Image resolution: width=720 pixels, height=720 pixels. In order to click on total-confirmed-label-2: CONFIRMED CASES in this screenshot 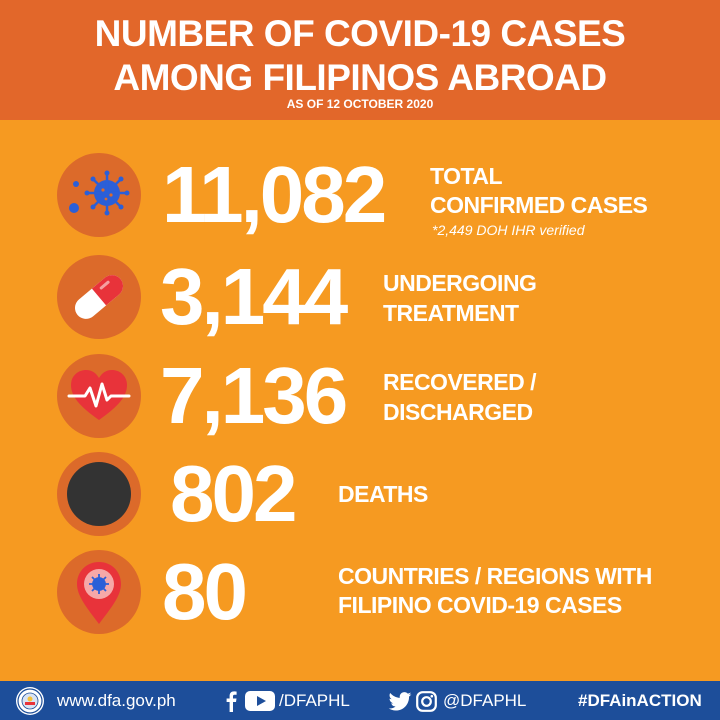, I will do `click(539, 205)`.